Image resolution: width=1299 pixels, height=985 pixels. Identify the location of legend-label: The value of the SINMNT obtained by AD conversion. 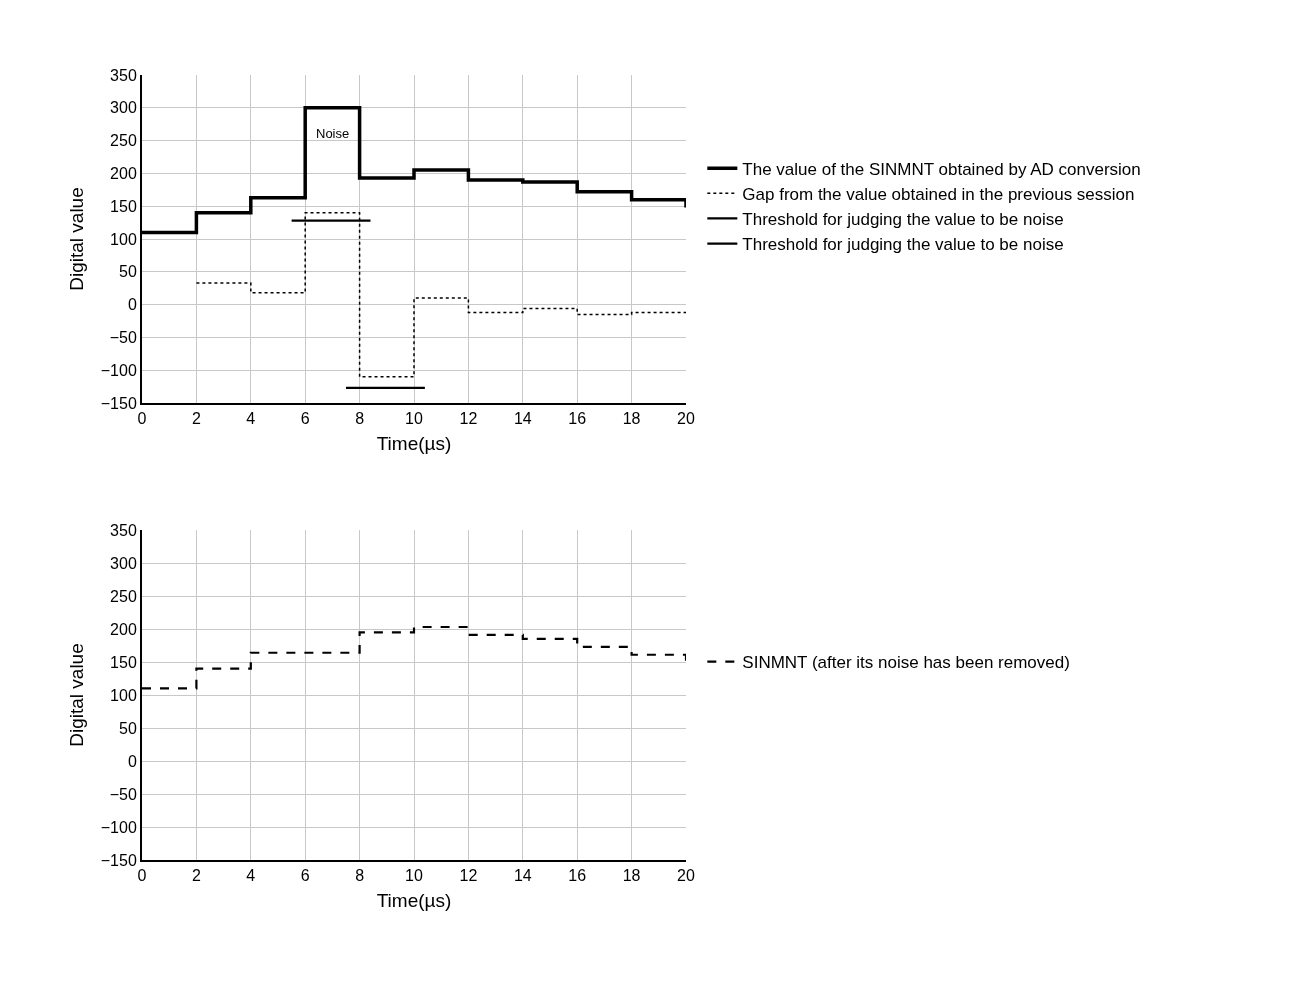
(941, 169).